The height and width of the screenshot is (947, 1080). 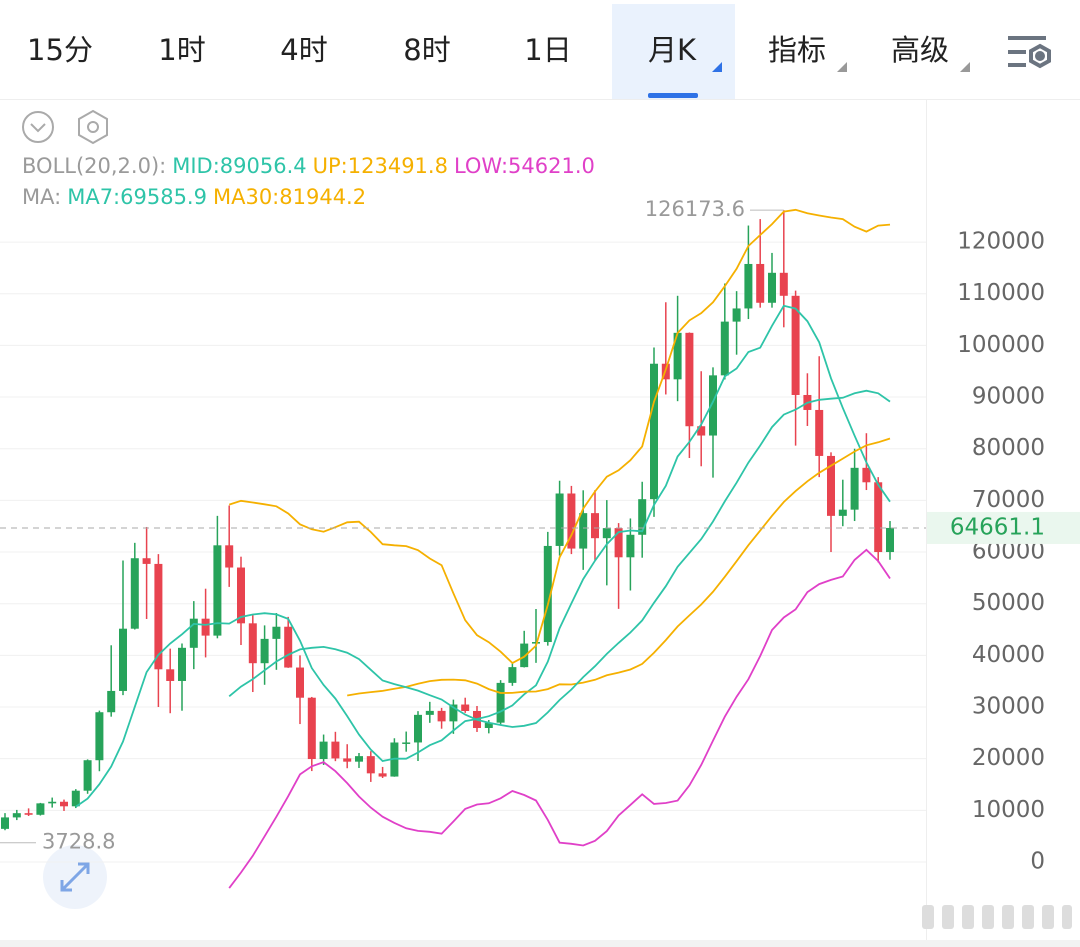 I want to click on tab: 指标, so click(x=797, y=50).